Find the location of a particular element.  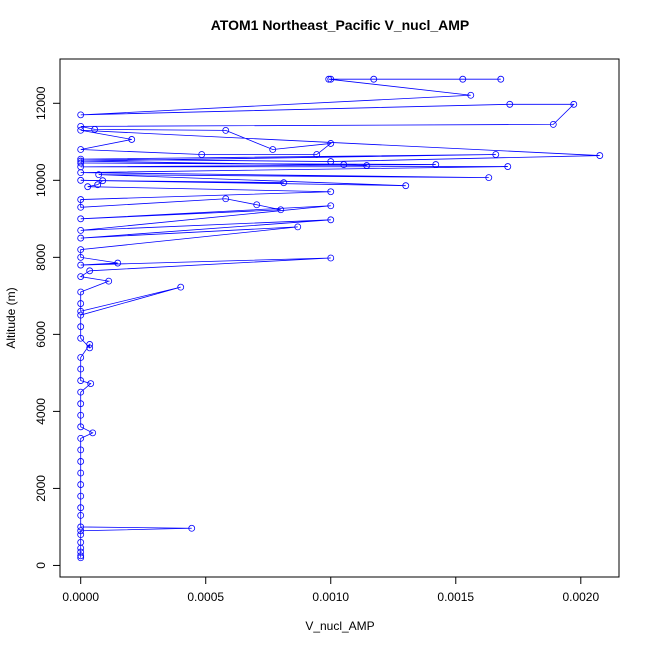

y-tick-label: 2000 is located at coordinates (41, 488).